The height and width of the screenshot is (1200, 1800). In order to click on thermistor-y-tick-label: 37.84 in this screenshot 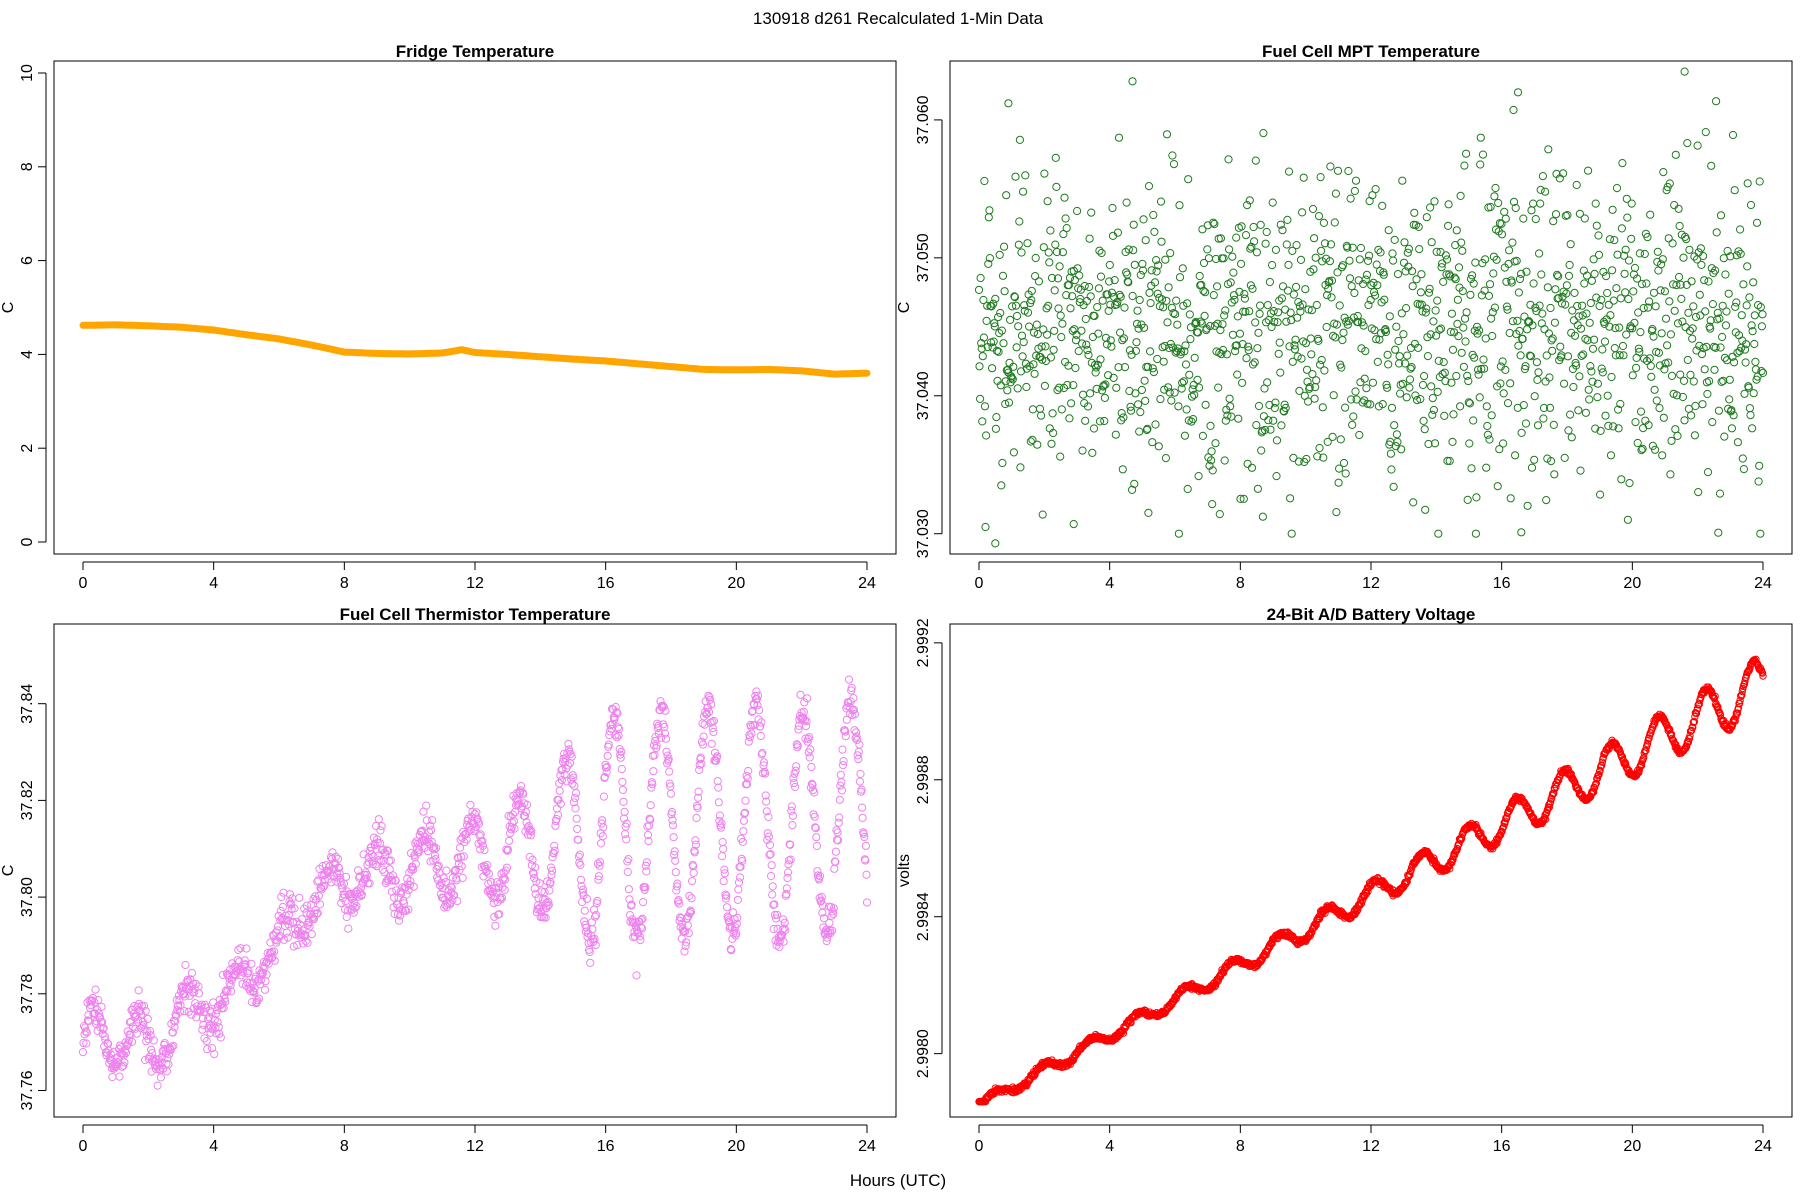, I will do `click(27, 704)`.